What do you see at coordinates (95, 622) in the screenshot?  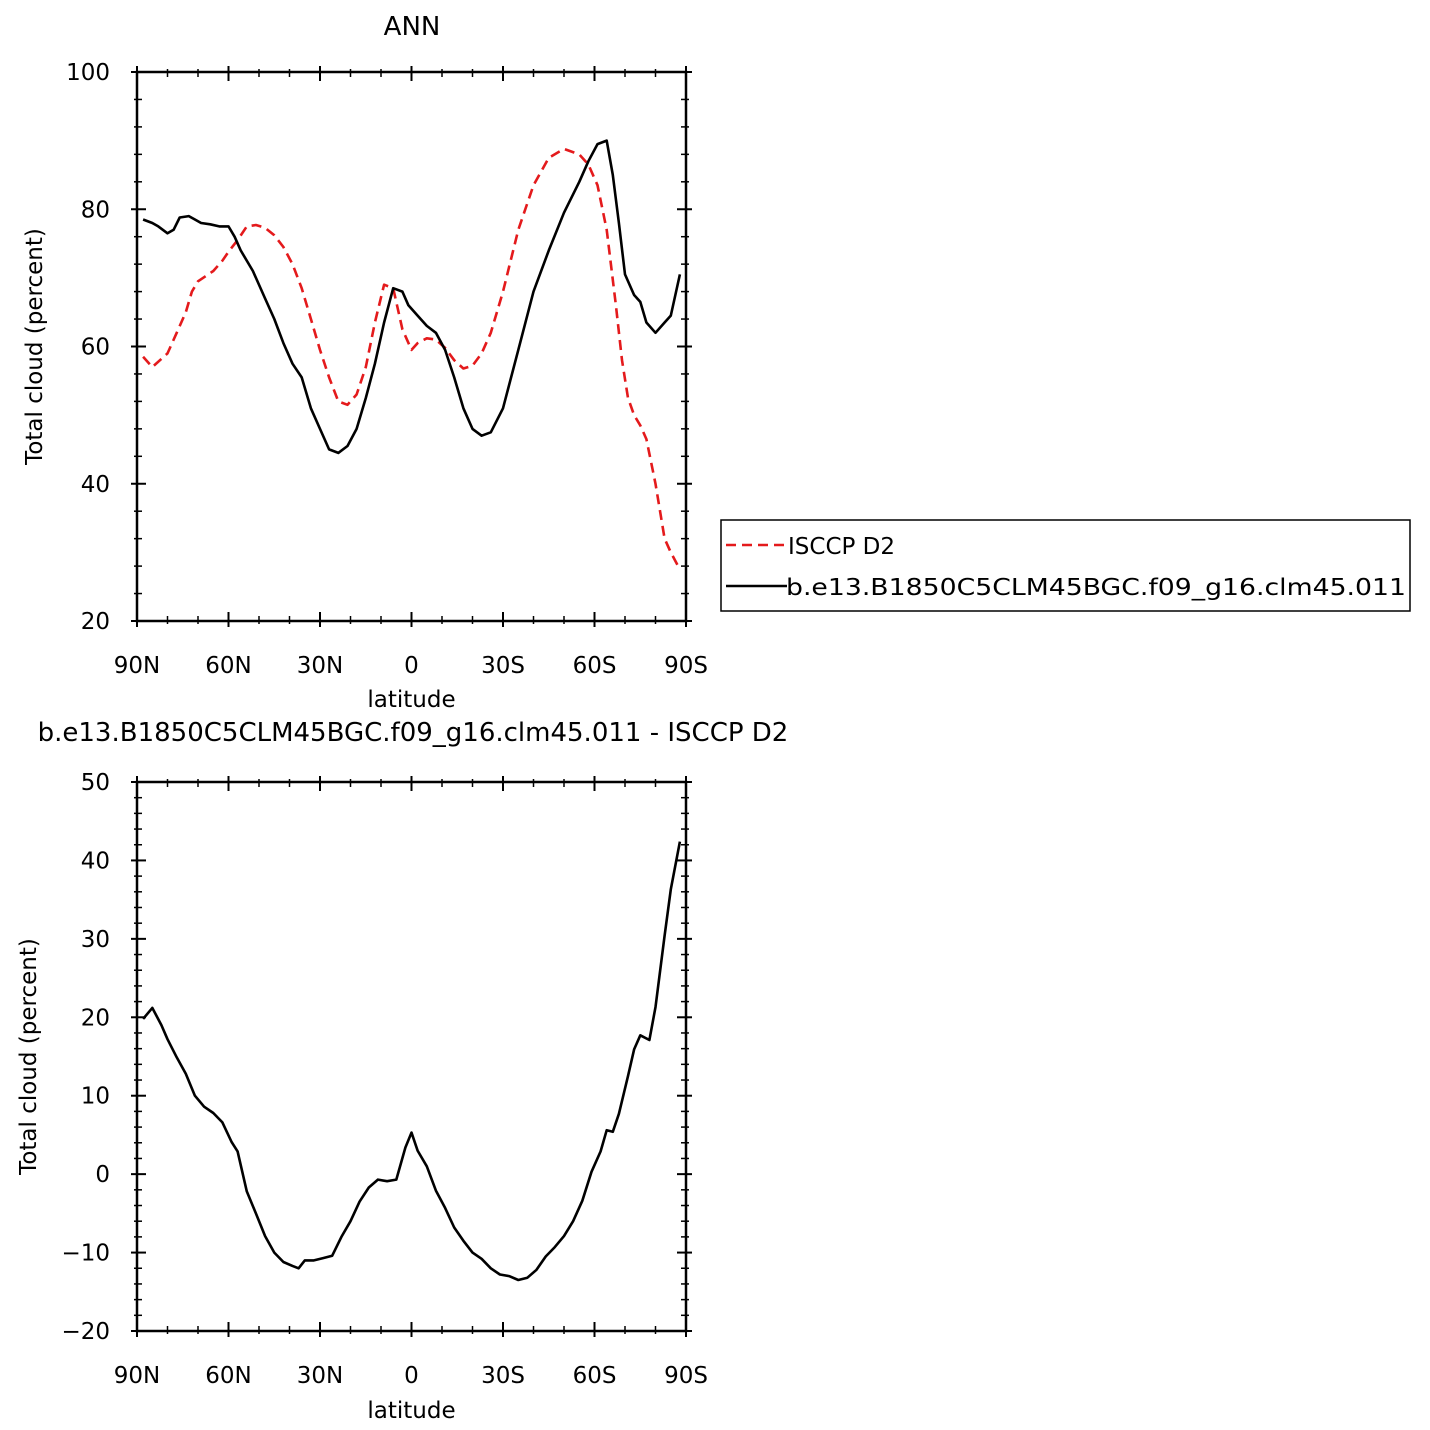 I see `top-y-tick-label: 20` at bounding box center [95, 622].